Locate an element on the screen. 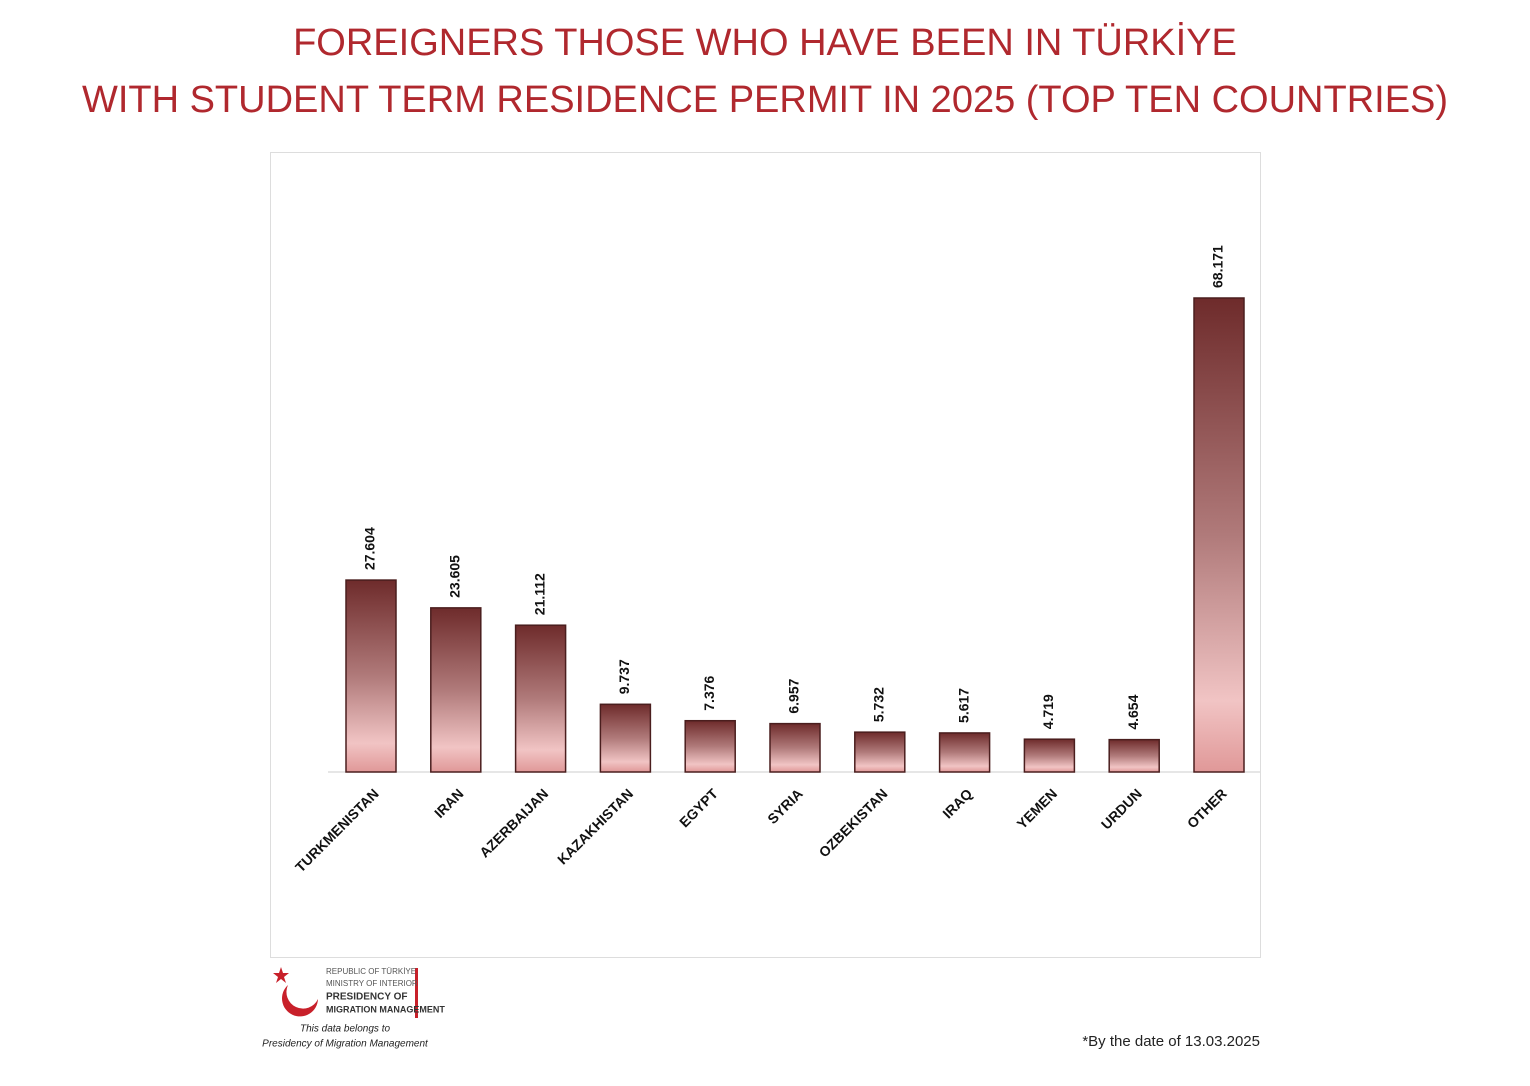 The image size is (1530, 1086). footnote: *By the date of 13.03.2025 is located at coordinates (1171, 1041).